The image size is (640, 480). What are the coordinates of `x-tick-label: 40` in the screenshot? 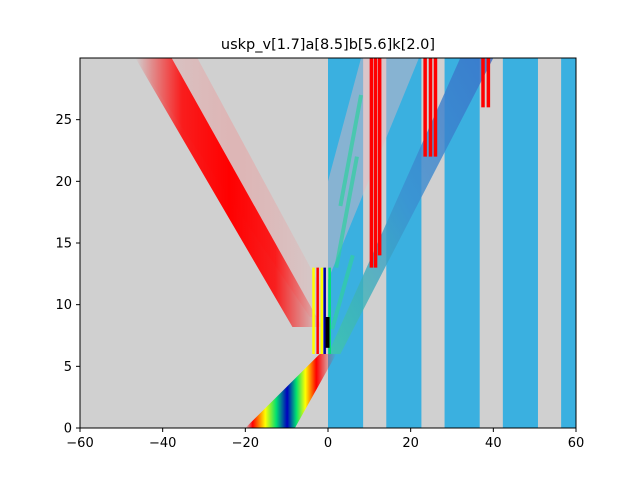 It's located at (493, 443).